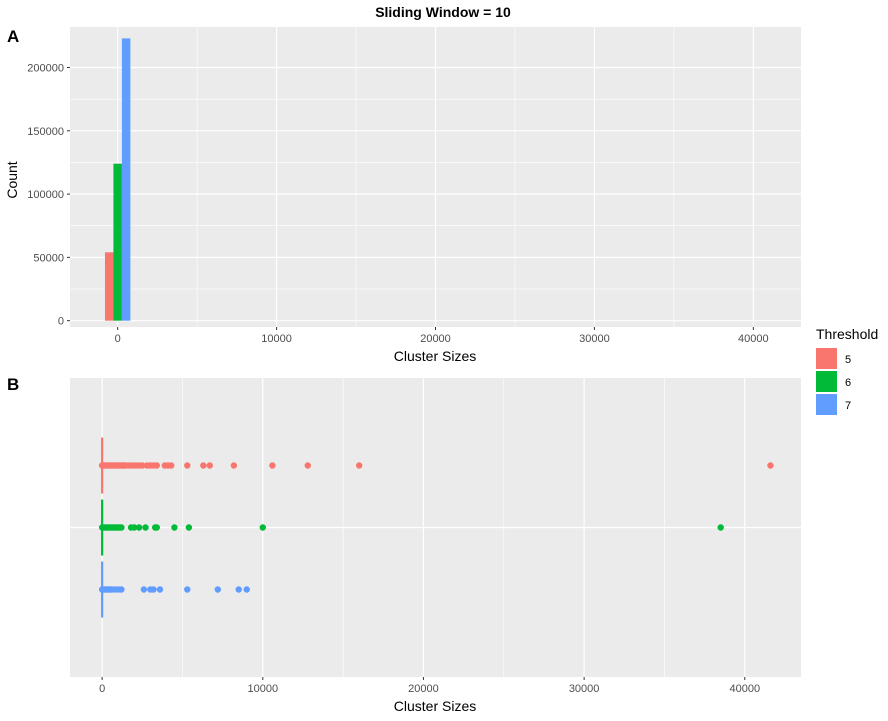 The width and height of the screenshot is (888, 721). What do you see at coordinates (847, 334) in the screenshot?
I see `legend-title: Threshold` at bounding box center [847, 334].